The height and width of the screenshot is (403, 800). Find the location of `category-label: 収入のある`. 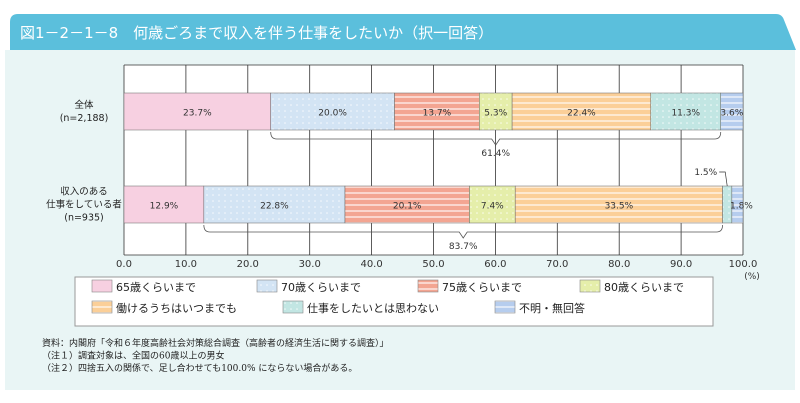

category-label: 収入のある is located at coordinates (84, 192).